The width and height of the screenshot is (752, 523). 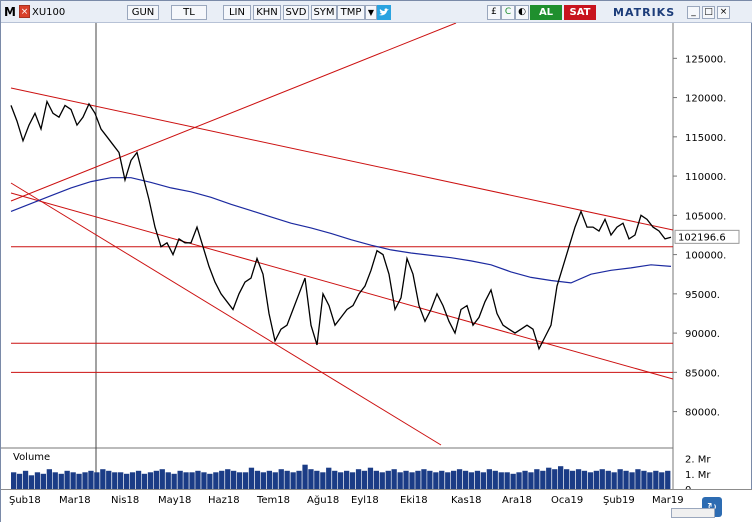 I want to click on pound-icon: £, so click(x=494, y=12).